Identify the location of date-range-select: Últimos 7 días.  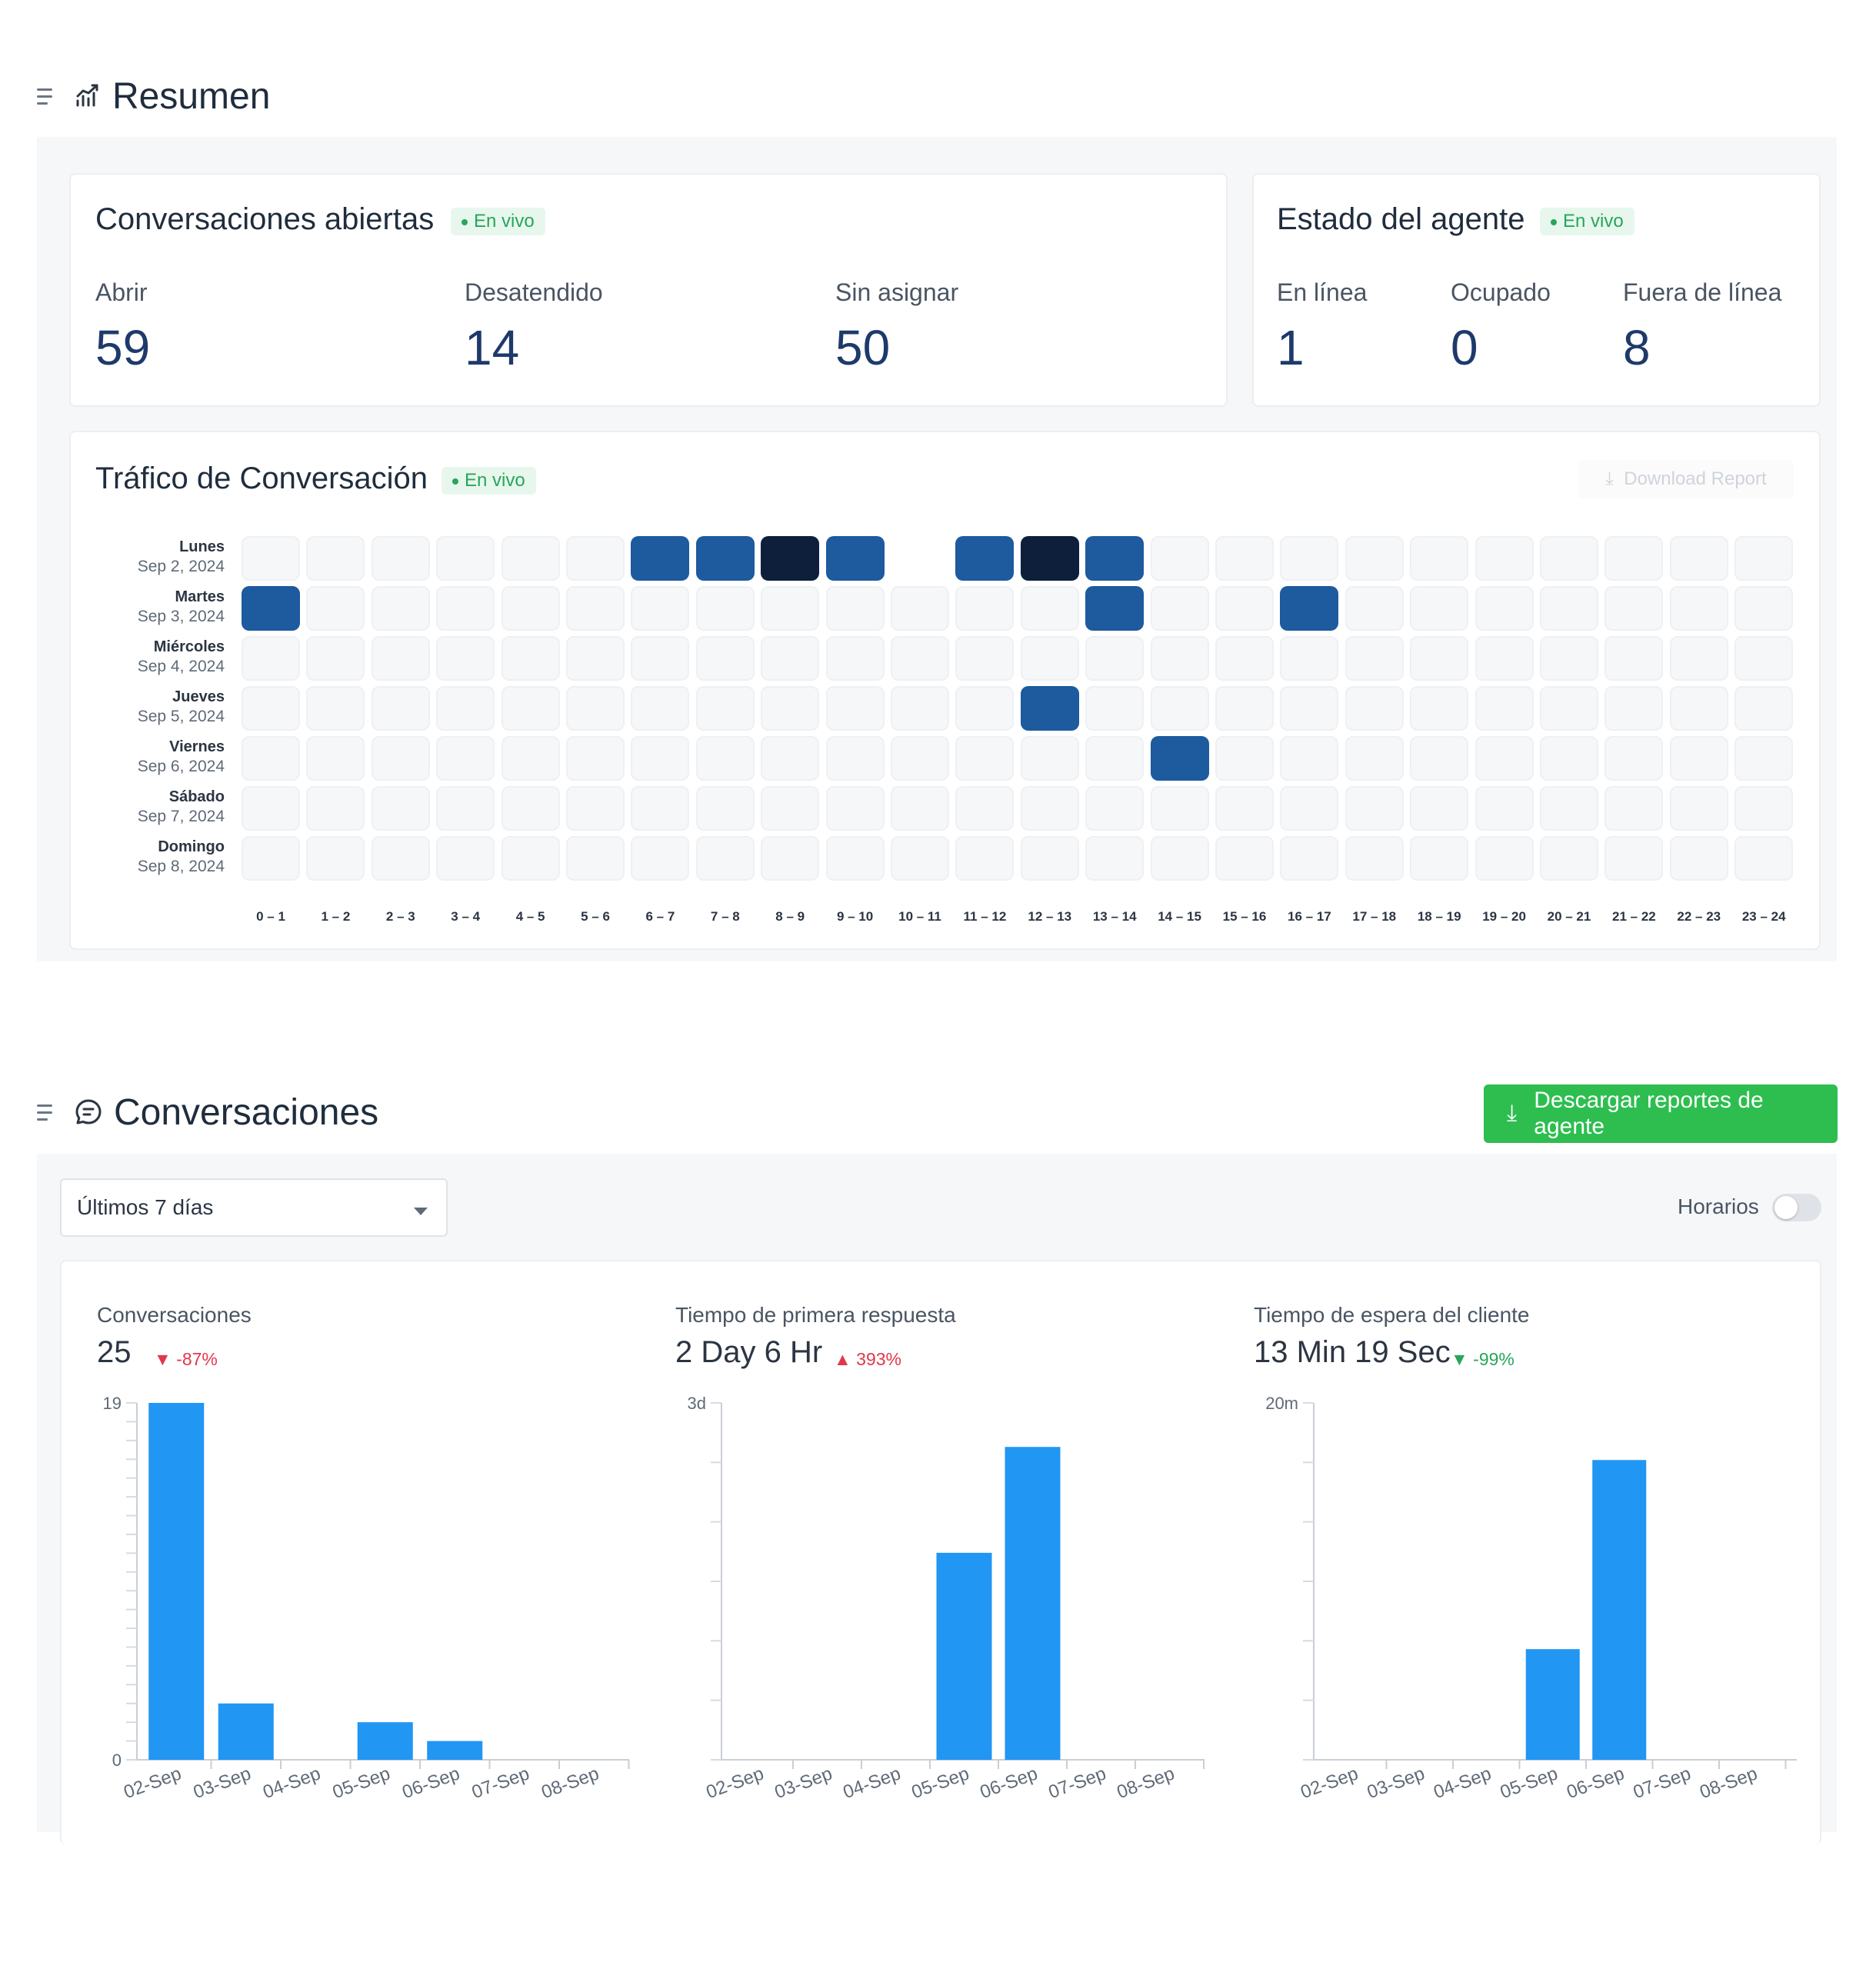
(254, 1207).